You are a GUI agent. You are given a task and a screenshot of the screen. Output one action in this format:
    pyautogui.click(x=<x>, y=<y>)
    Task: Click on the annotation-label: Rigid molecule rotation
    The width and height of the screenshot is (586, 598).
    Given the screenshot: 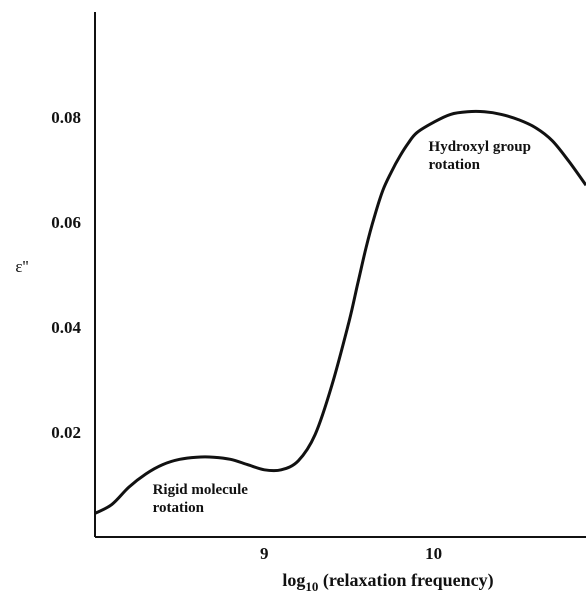 What is the action you would take?
    pyautogui.click(x=201, y=499)
    